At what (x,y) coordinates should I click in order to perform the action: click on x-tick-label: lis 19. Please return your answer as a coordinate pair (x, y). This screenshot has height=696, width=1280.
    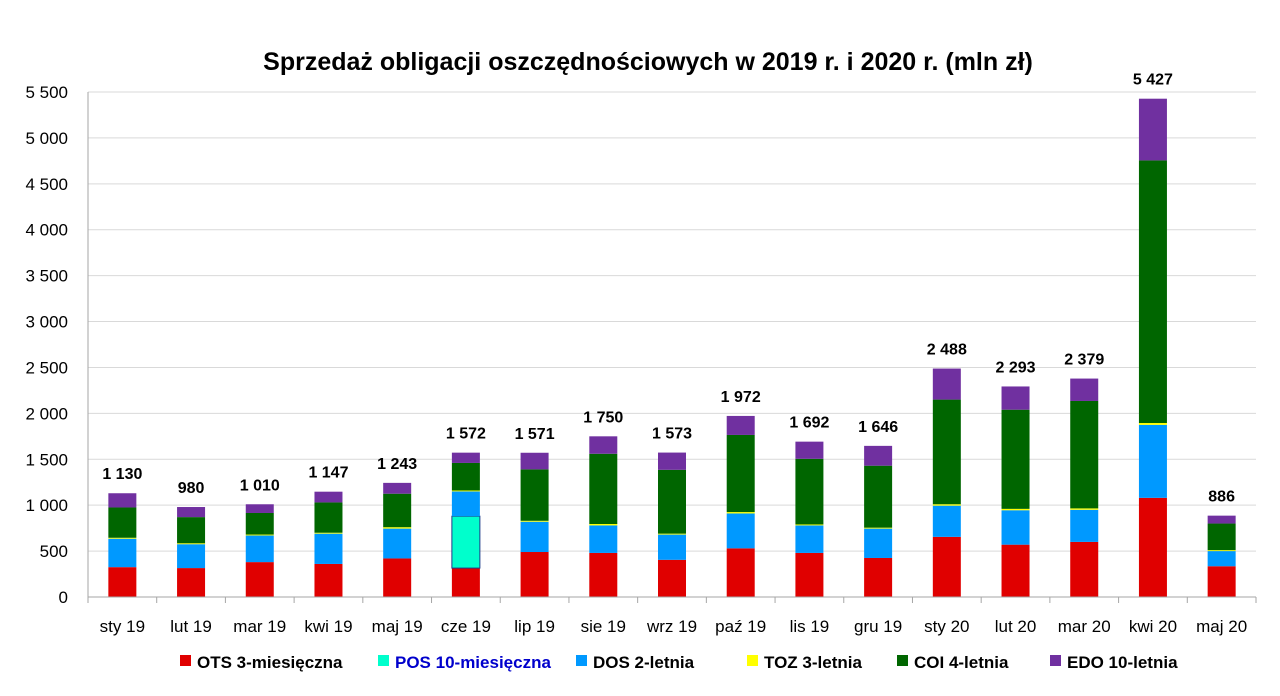
    Looking at the image, I should click on (810, 626).